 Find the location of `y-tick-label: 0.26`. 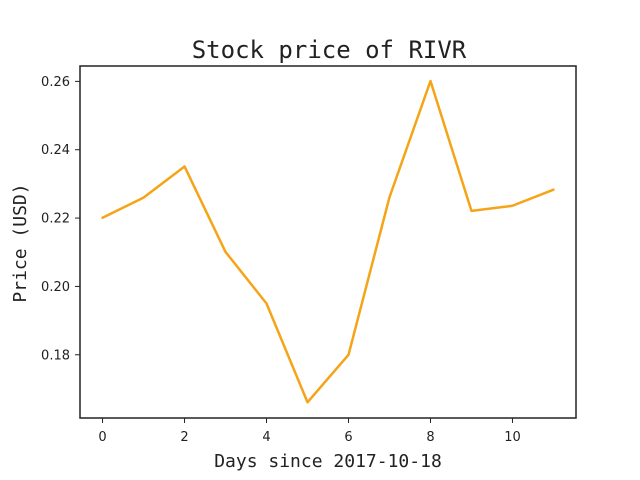

y-tick-label: 0.26 is located at coordinates (55, 82).